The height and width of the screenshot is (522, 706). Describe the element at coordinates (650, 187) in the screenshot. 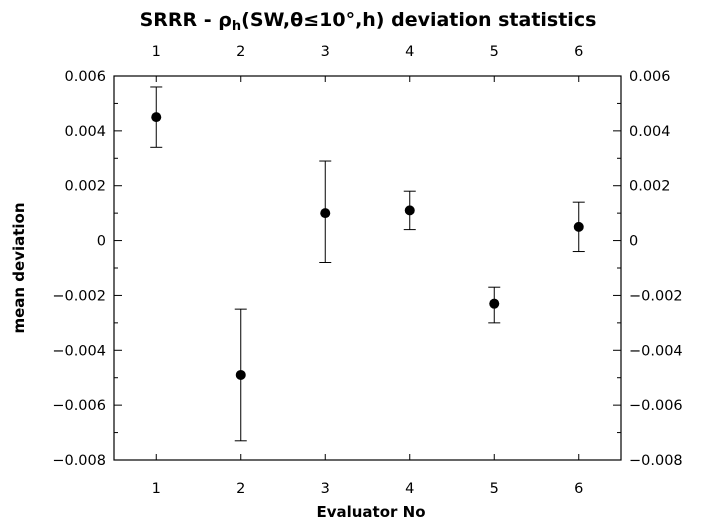

I see `y-tick-label-right: 0.002` at that location.